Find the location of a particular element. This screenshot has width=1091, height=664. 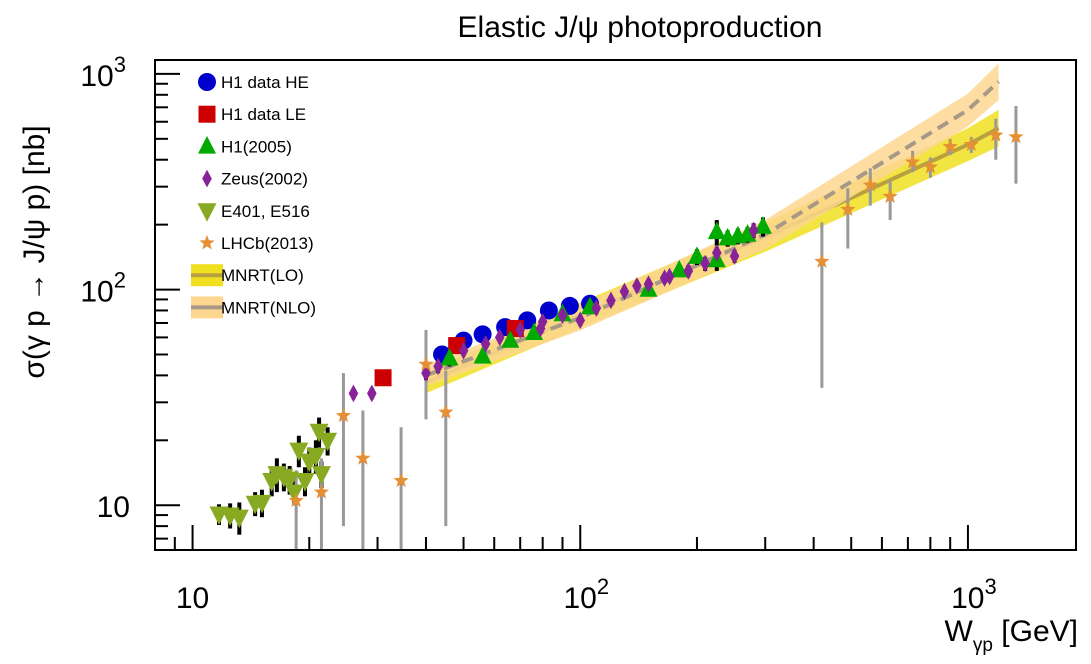

y-tick-label-2: 10³ is located at coordinates (103, 72).